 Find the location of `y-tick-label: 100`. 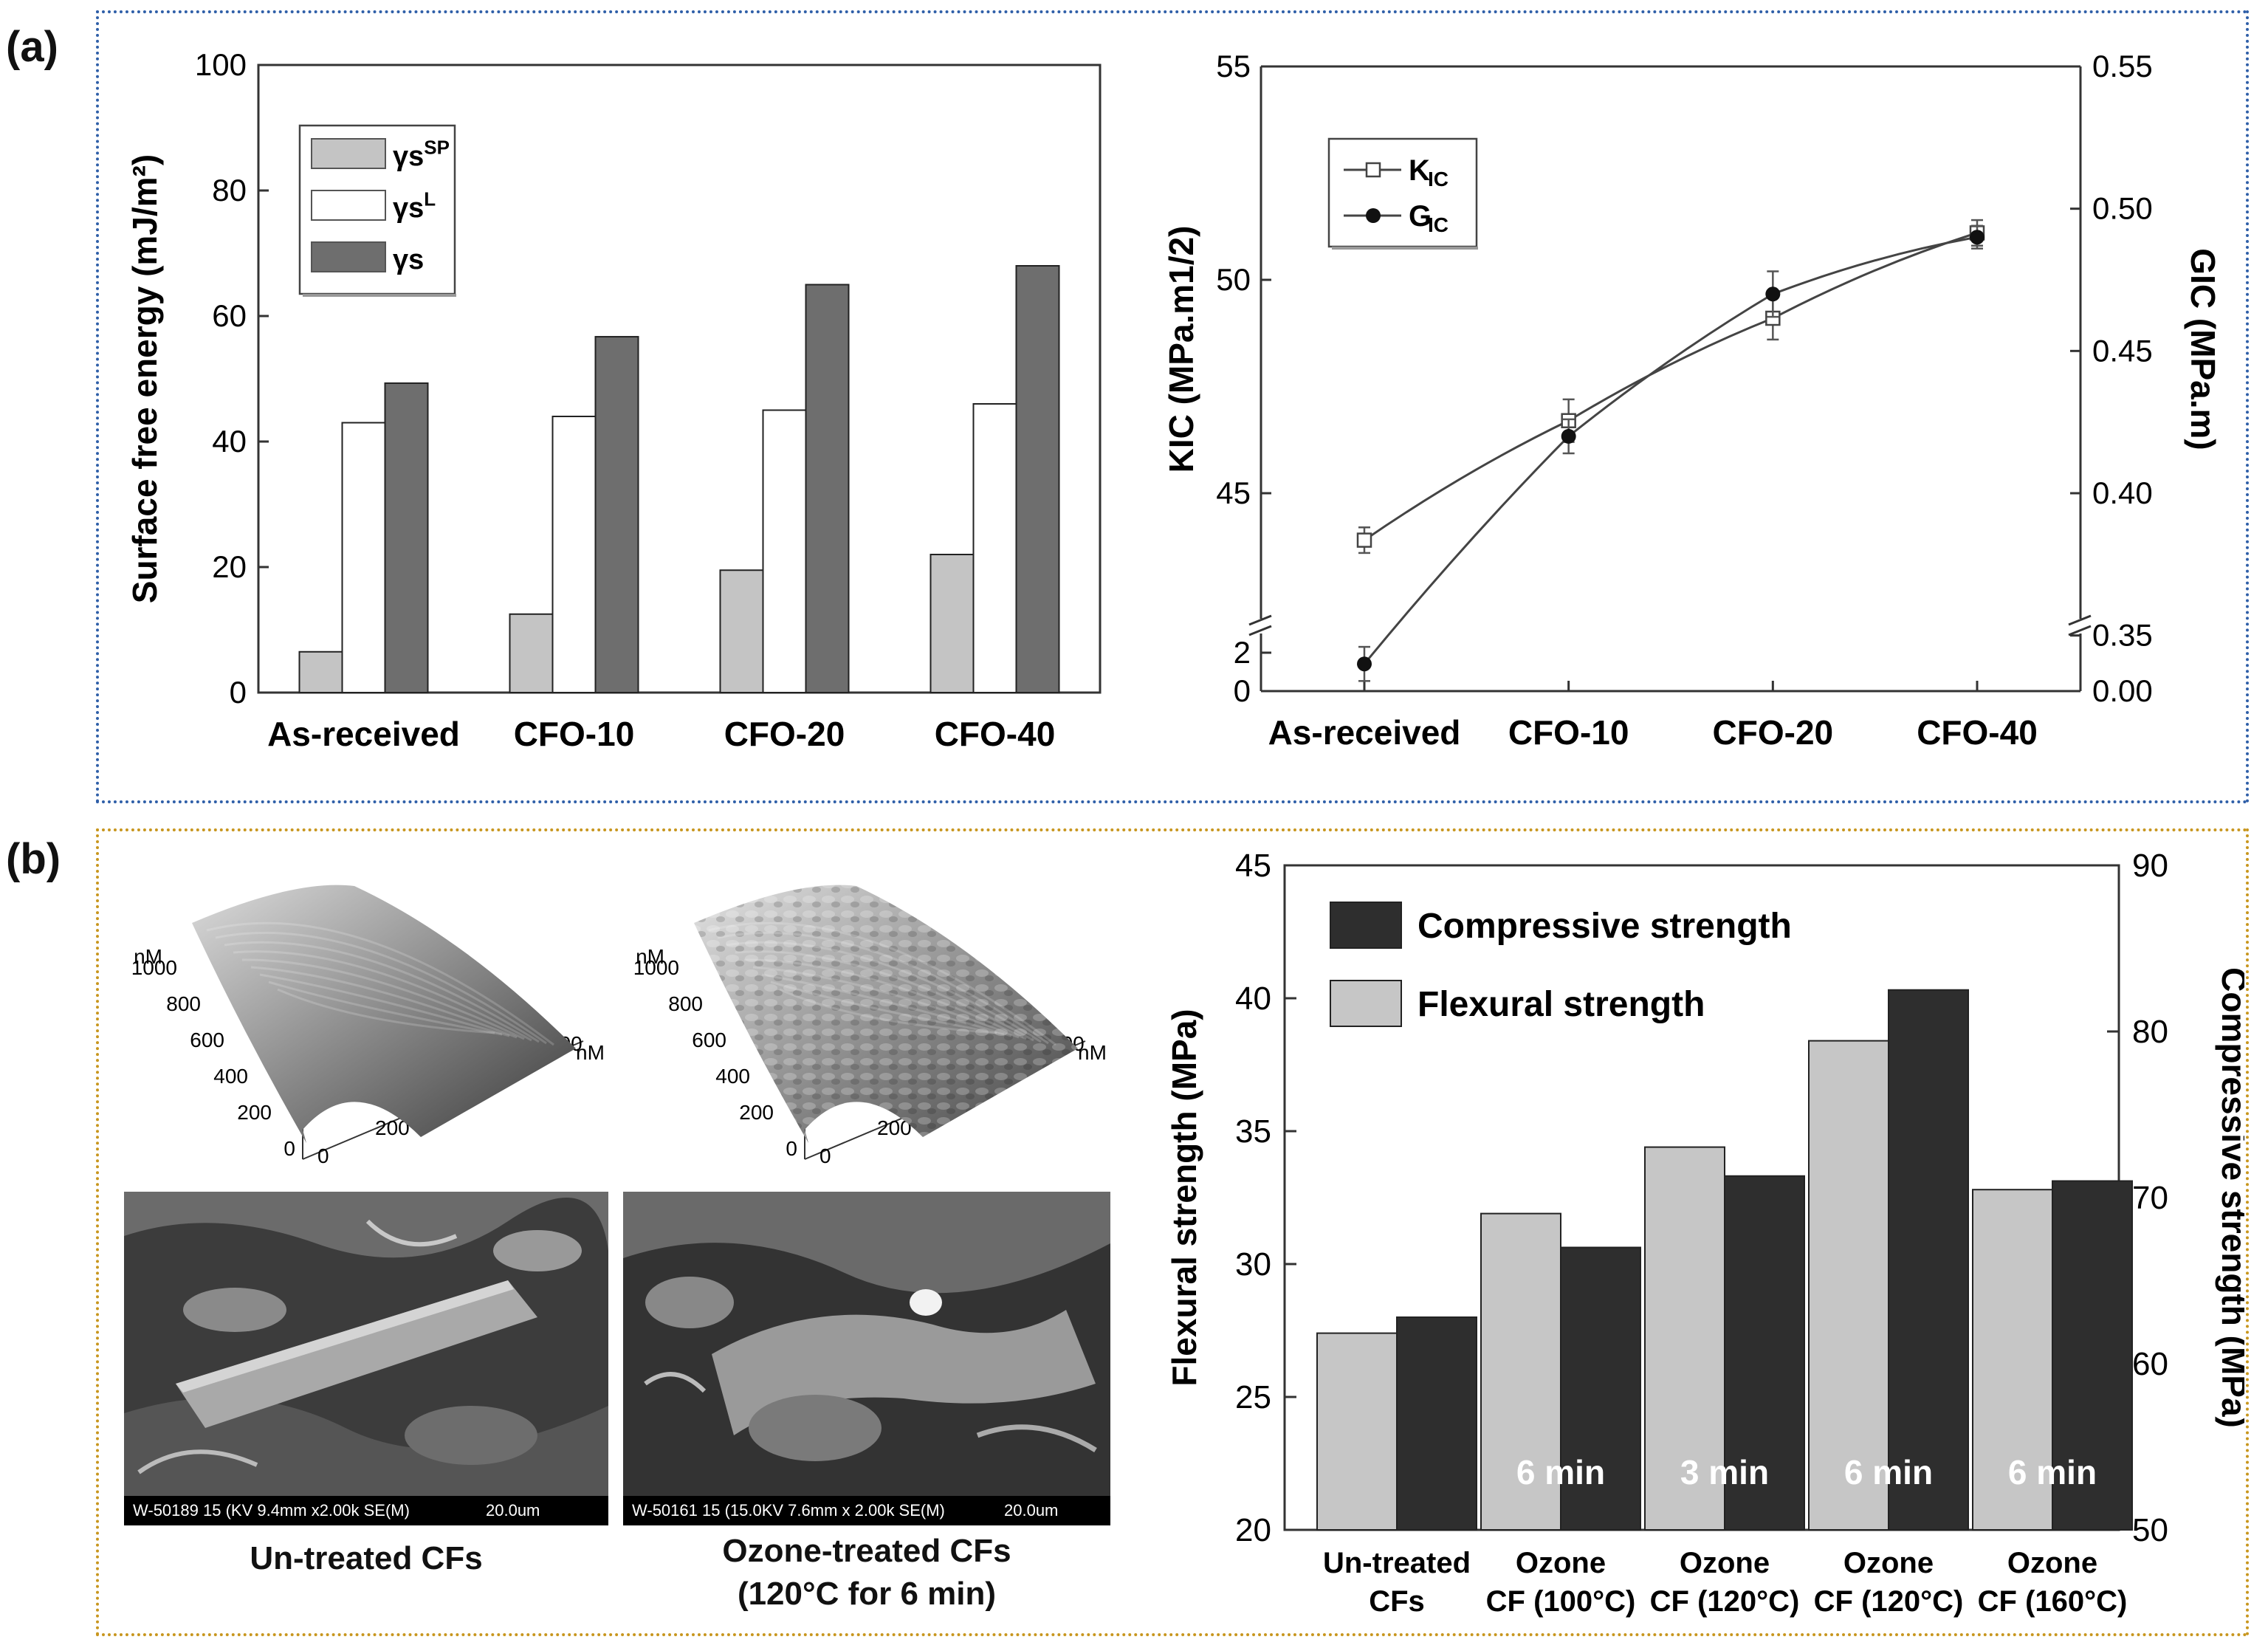

y-tick-label: 100 is located at coordinates (221, 64).